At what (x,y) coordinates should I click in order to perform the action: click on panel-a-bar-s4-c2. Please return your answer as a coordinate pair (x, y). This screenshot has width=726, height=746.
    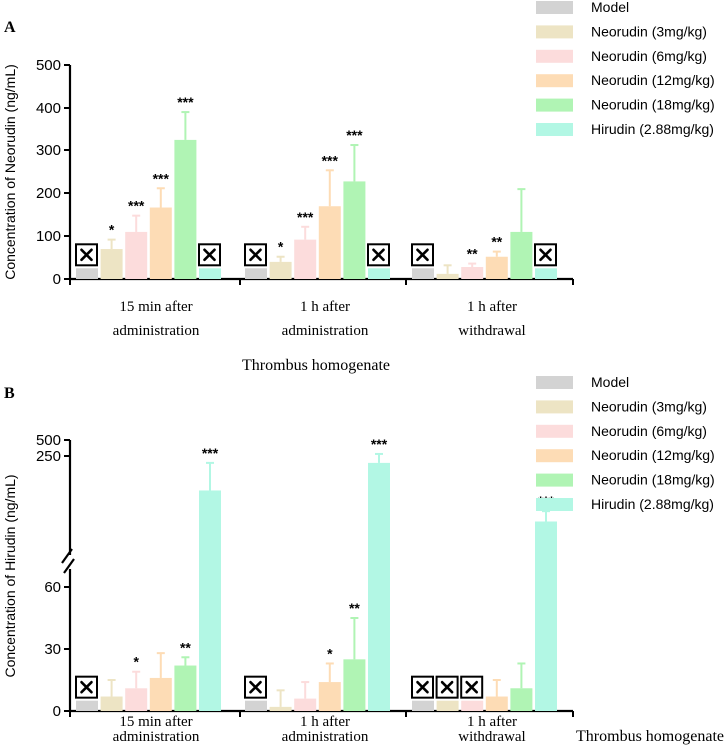
    Looking at the image, I should click on (329, 242).